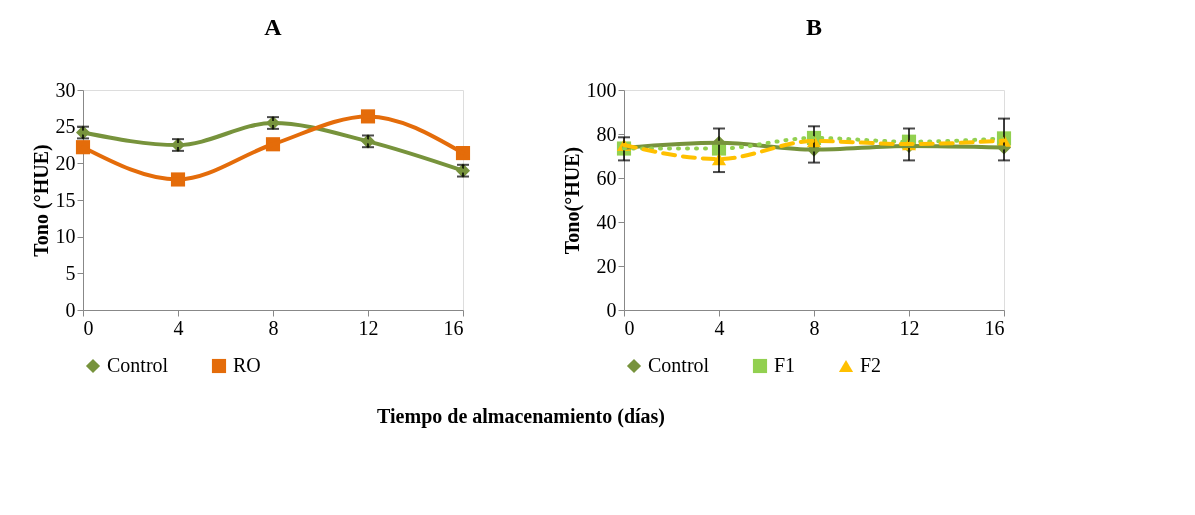  What do you see at coordinates (601, 89) in the screenshot?
I see `y-tick-label: 100` at bounding box center [601, 89].